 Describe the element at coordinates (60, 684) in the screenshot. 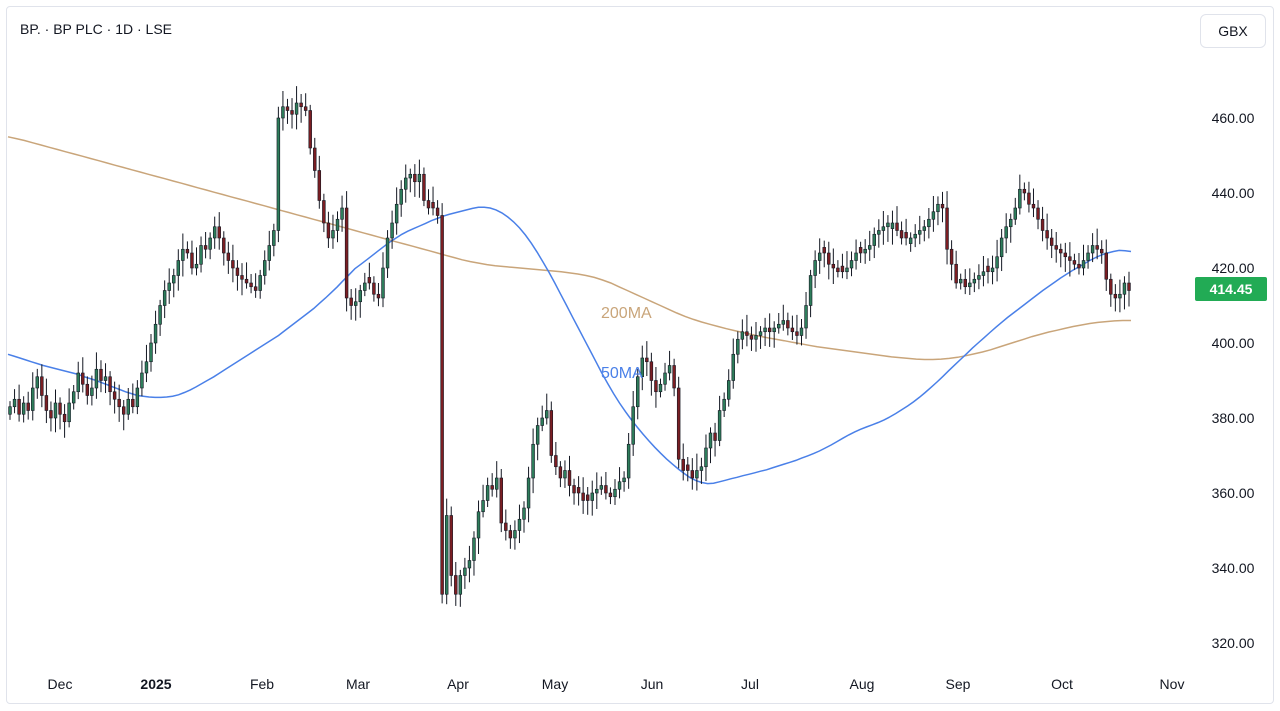

I see `x-tick-label: Dec` at that location.